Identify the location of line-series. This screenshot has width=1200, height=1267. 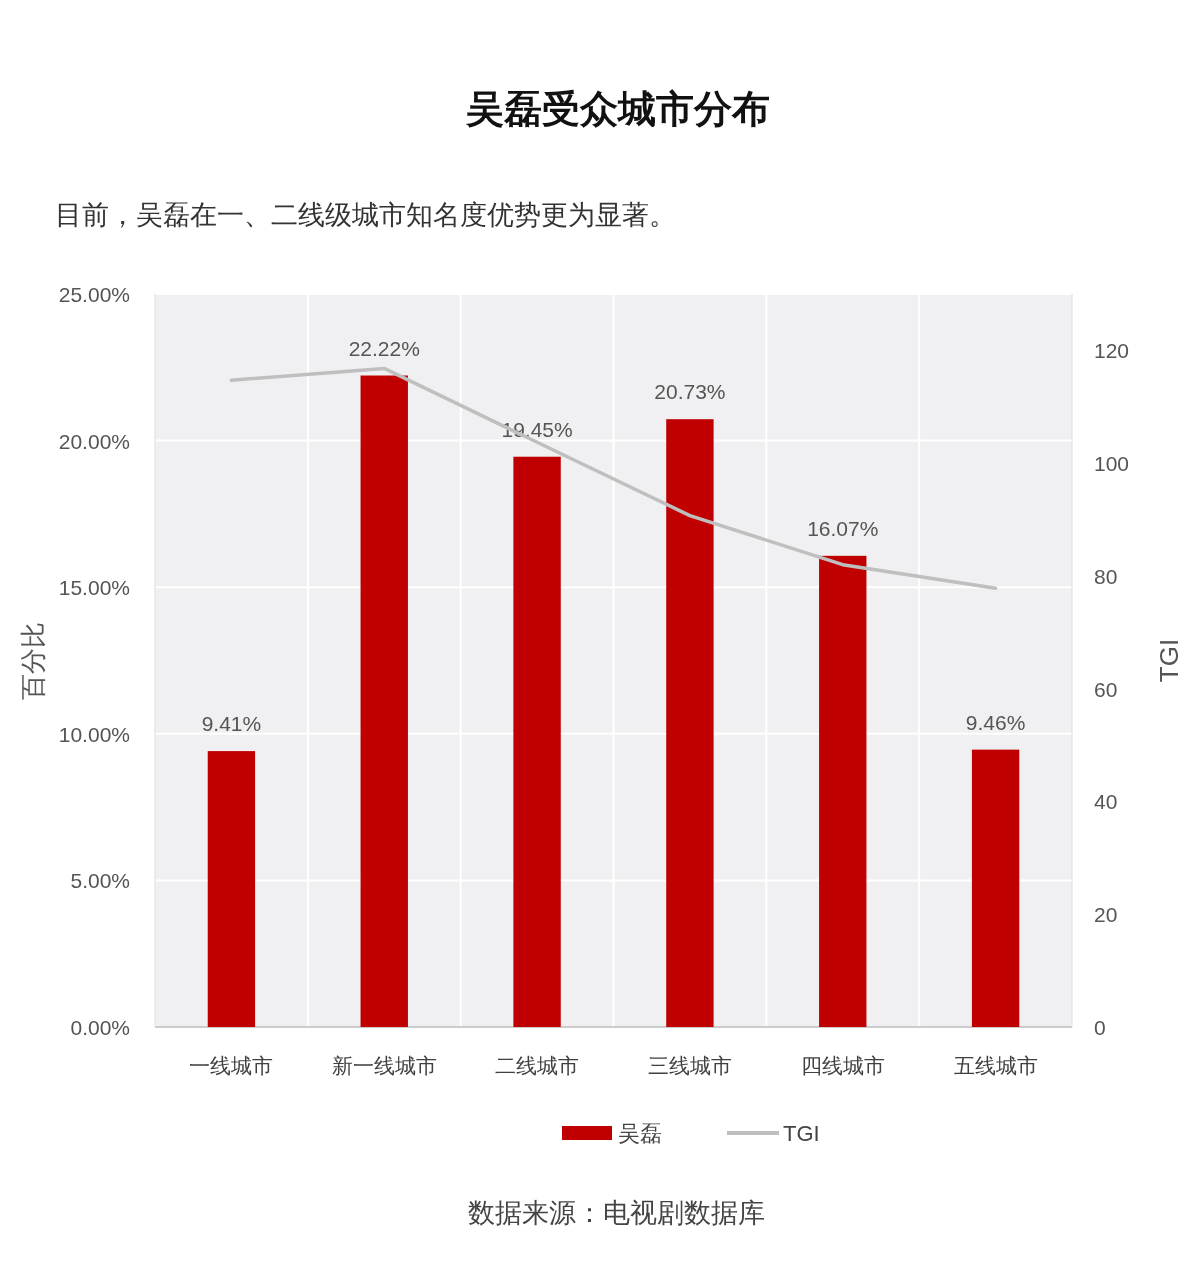
(613, 478).